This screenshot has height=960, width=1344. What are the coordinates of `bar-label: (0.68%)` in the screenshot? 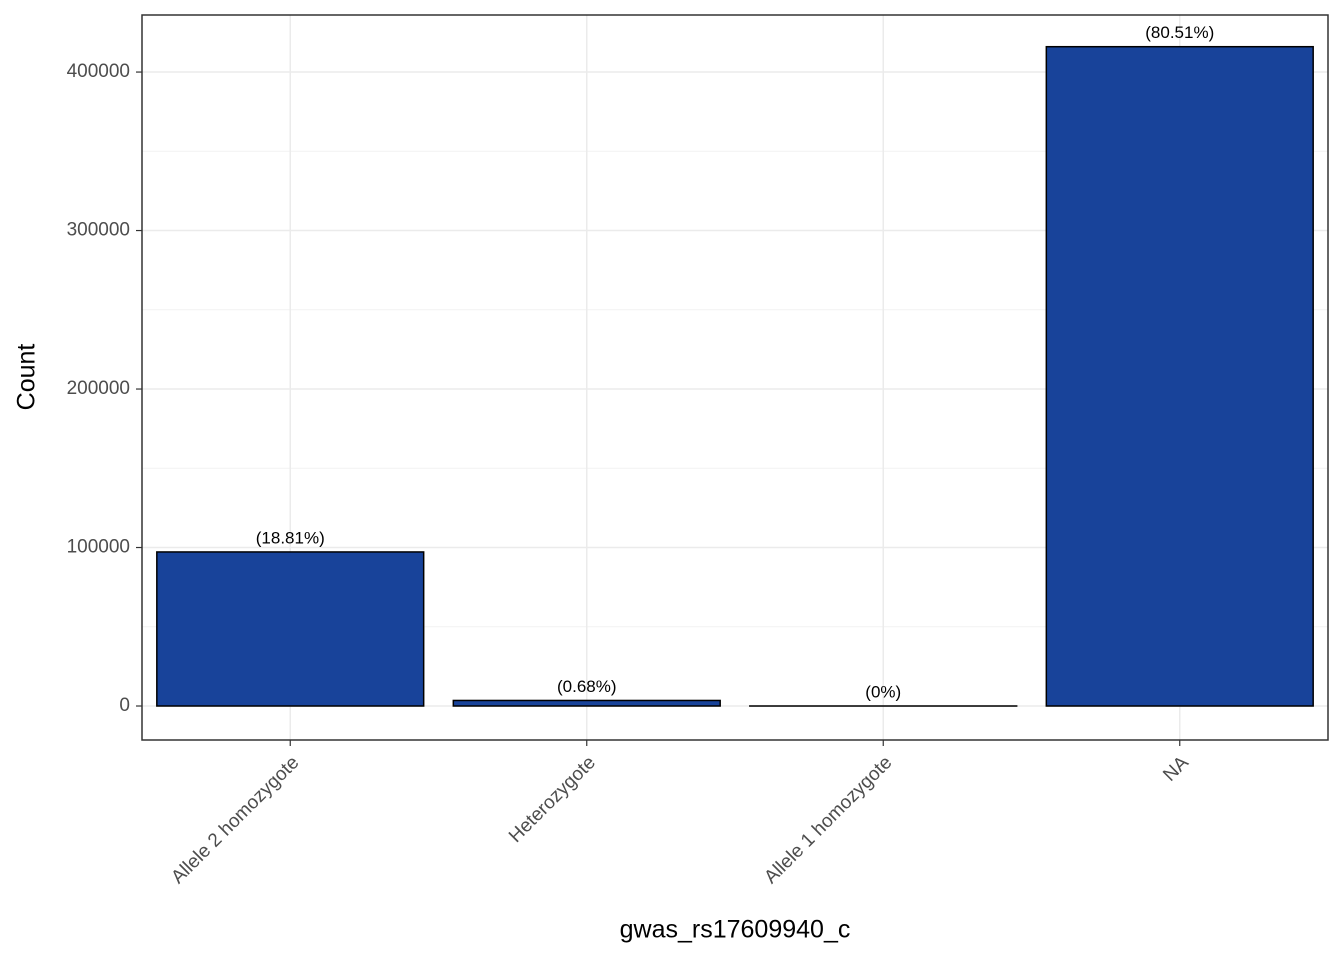 It's located at (587, 686).